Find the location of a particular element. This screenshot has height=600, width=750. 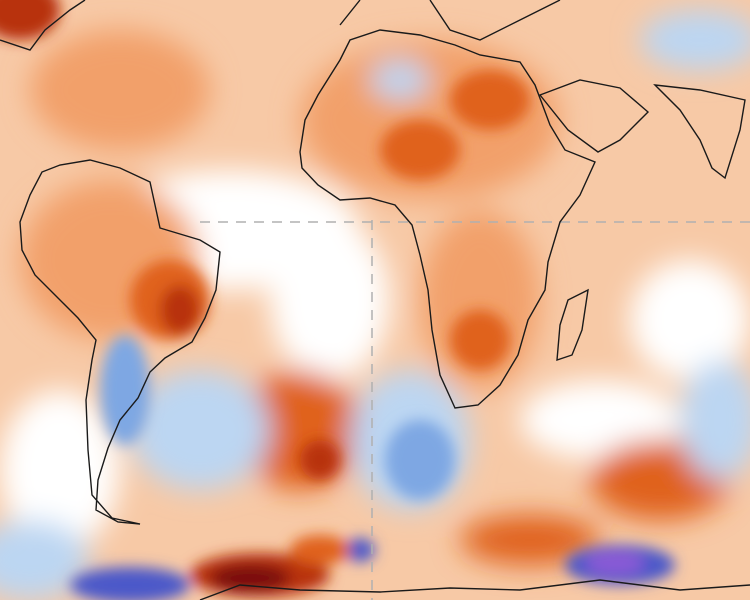

north-america-outline is located at coordinates (43, 25).